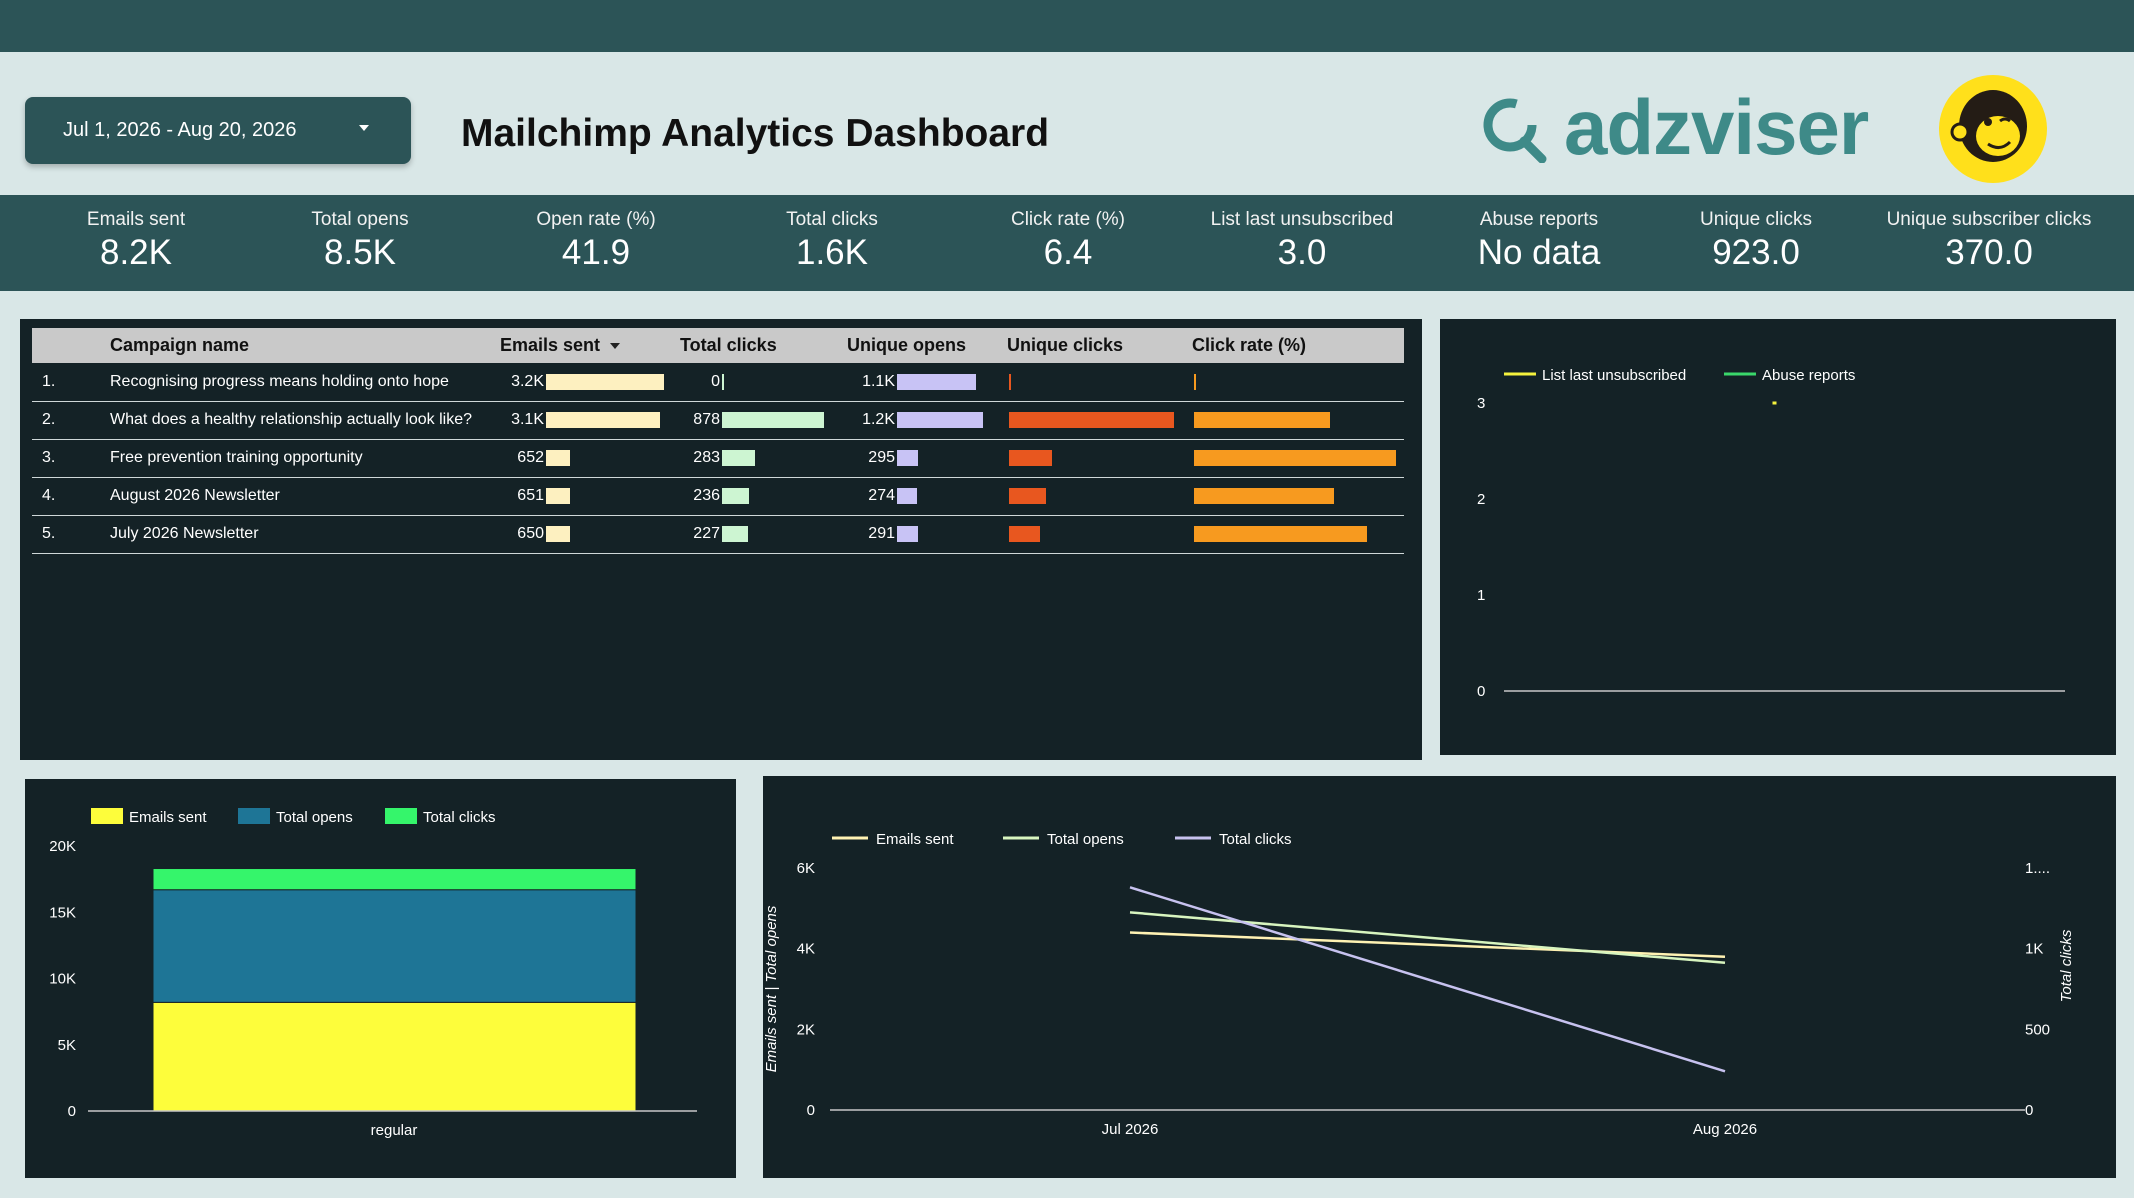  Describe the element at coordinates (1427, 944) in the screenshot. I see `series-line-emails-sent` at that location.